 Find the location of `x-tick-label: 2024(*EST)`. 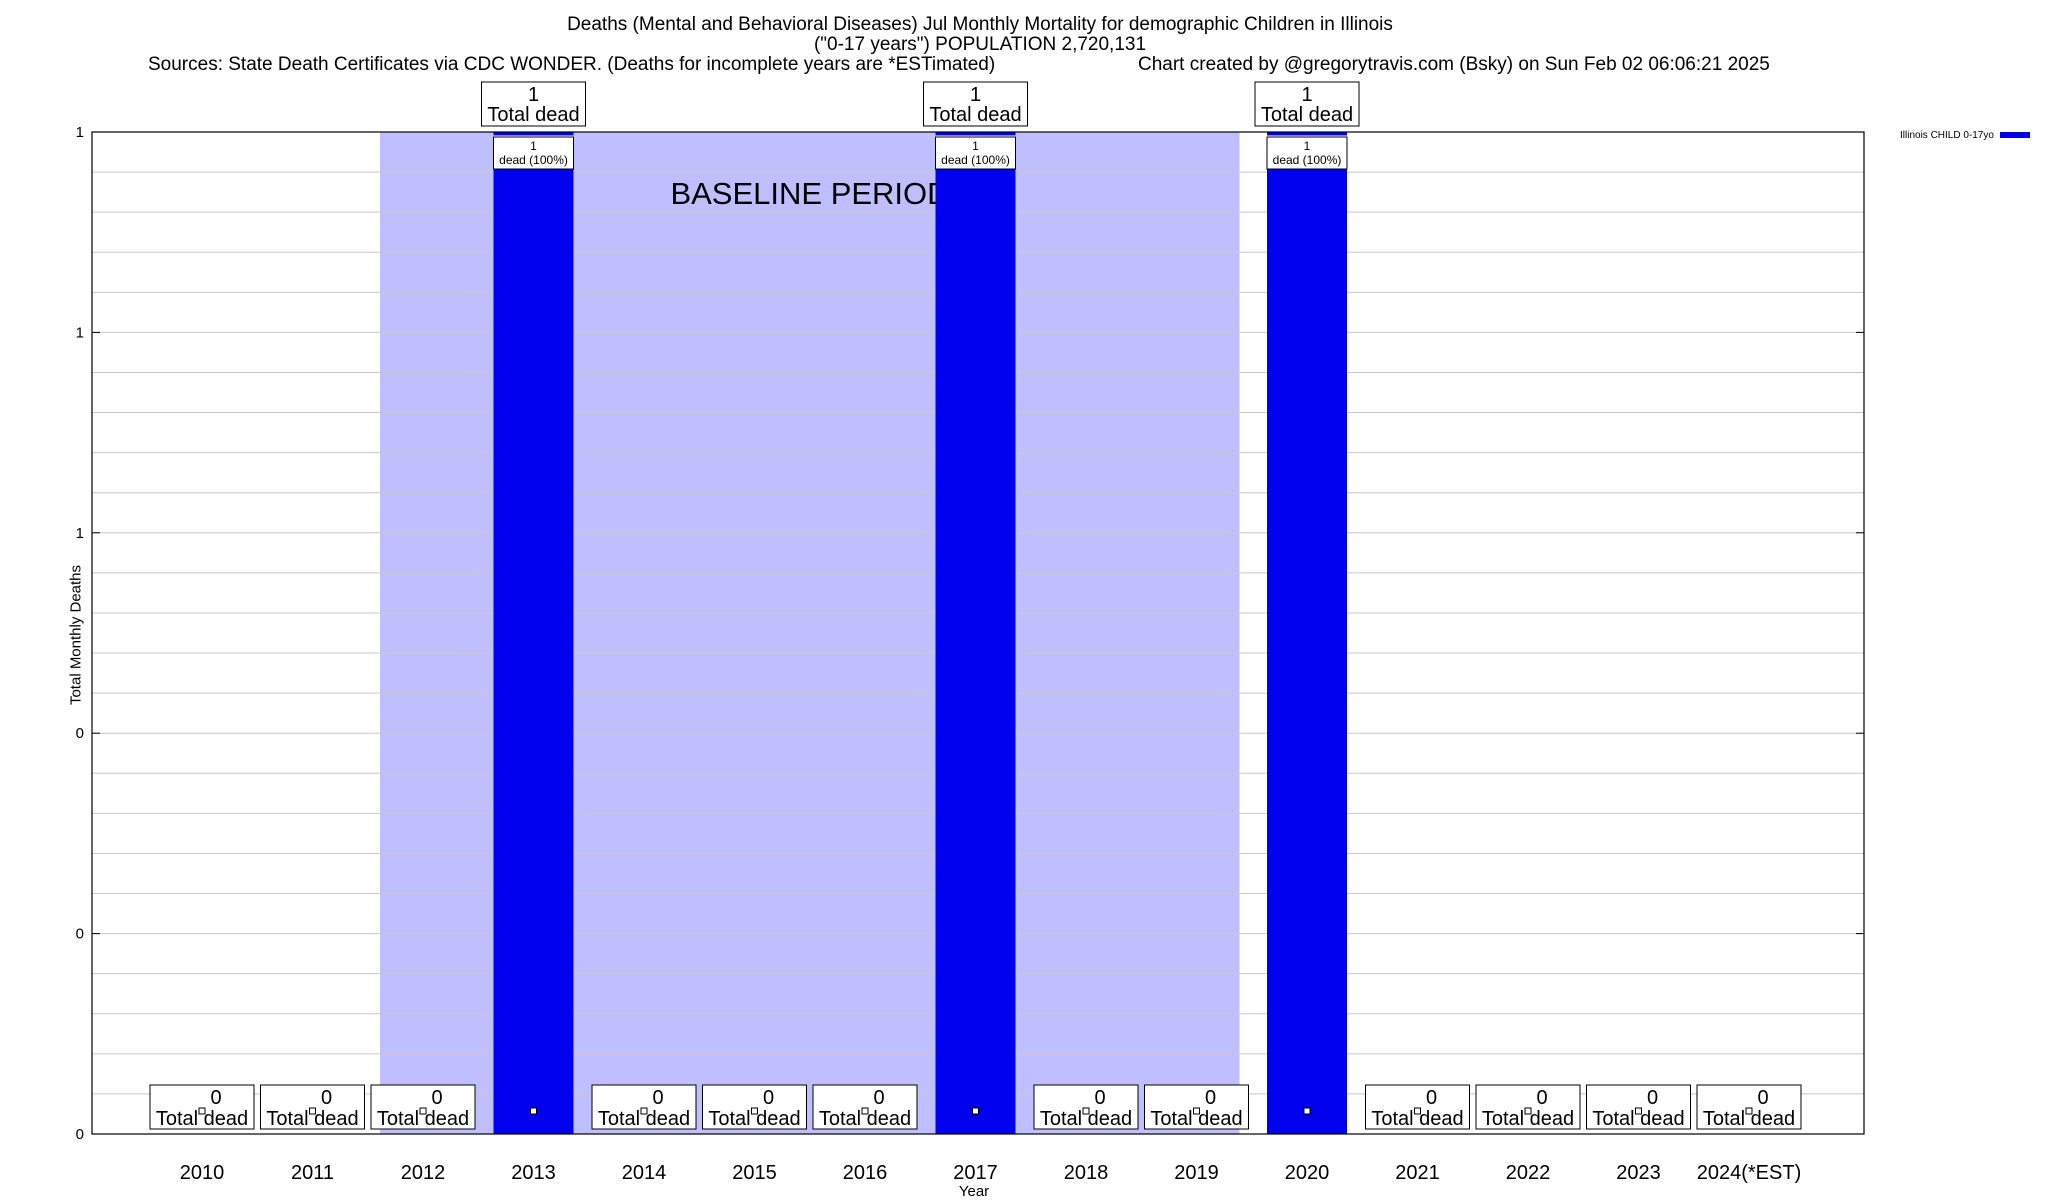

x-tick-label: 2024(*EST) is located at coordinates (1749, 1173).